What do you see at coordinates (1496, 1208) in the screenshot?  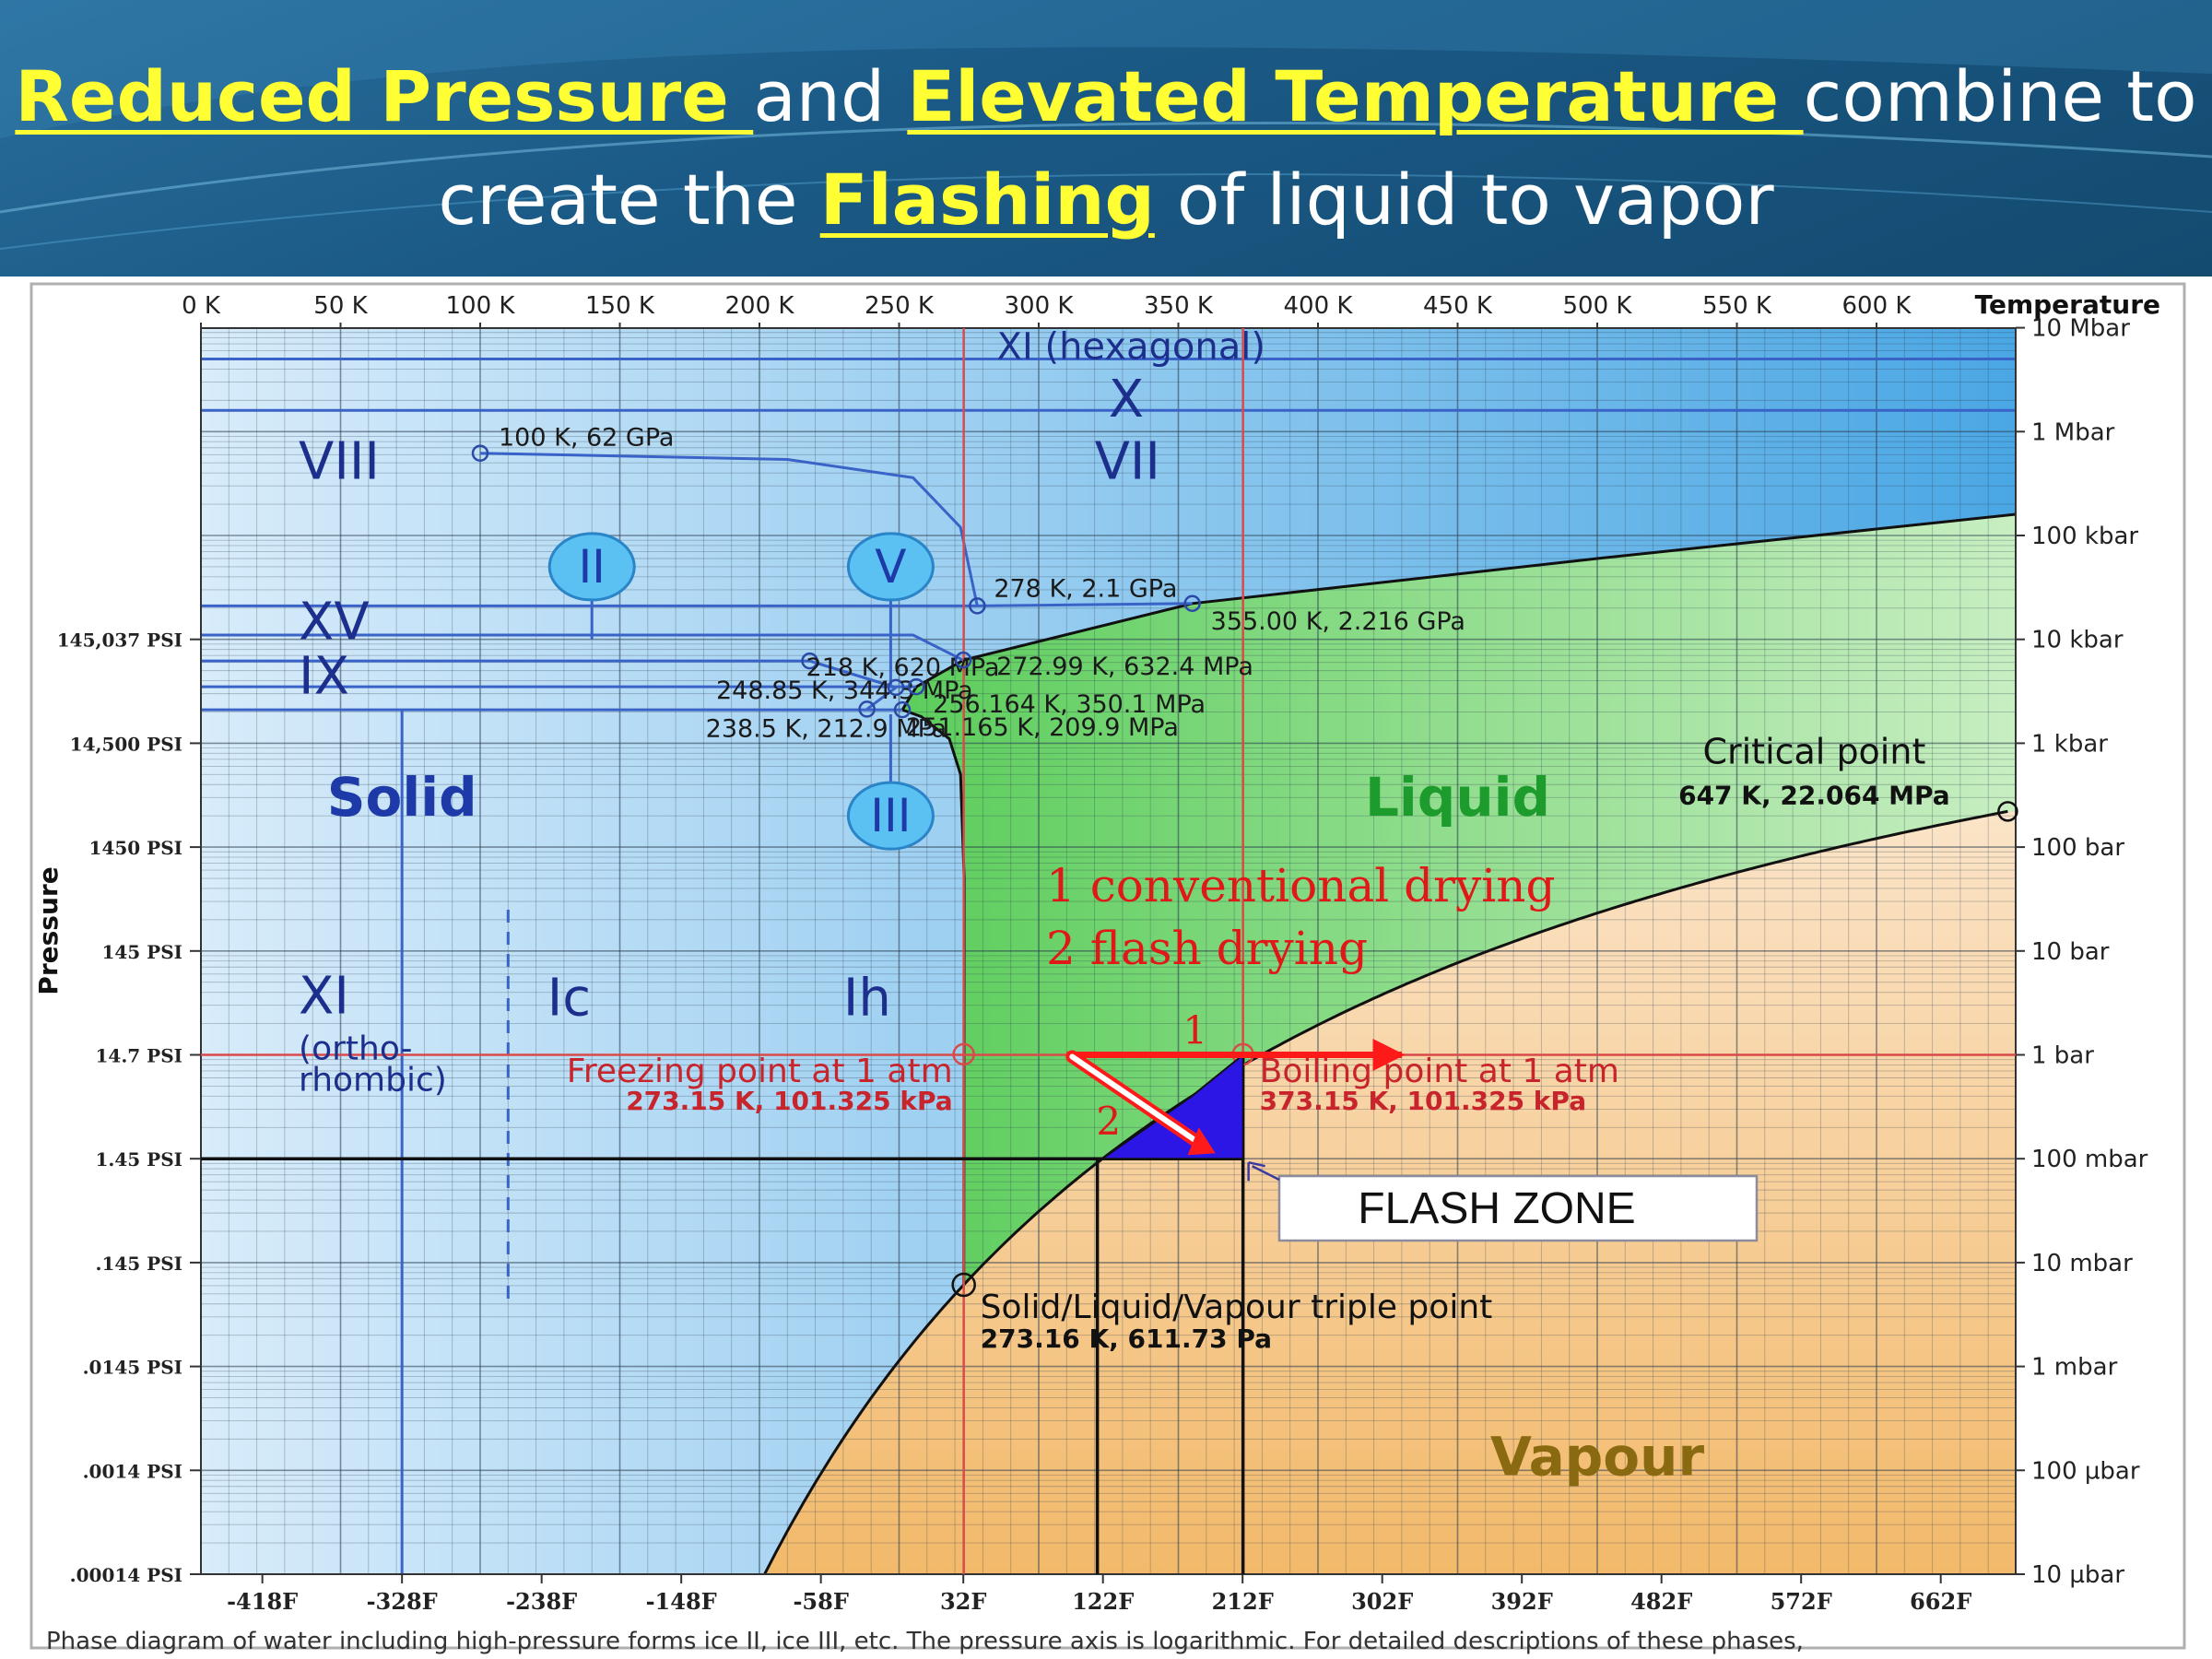 I see `flash-zone-label: FLASH ZONE` at bounding box center [1496, 1208].